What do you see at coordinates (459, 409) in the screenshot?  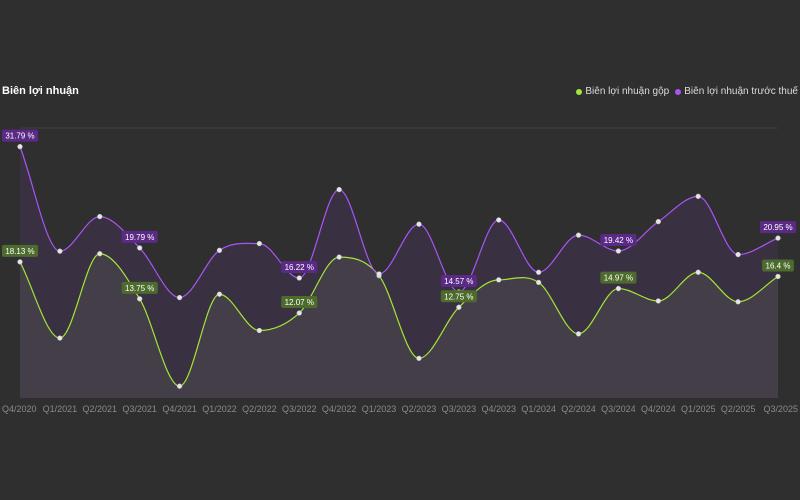 I see `x-tick-label: Q3/2023` at bounding box center [459, 409].